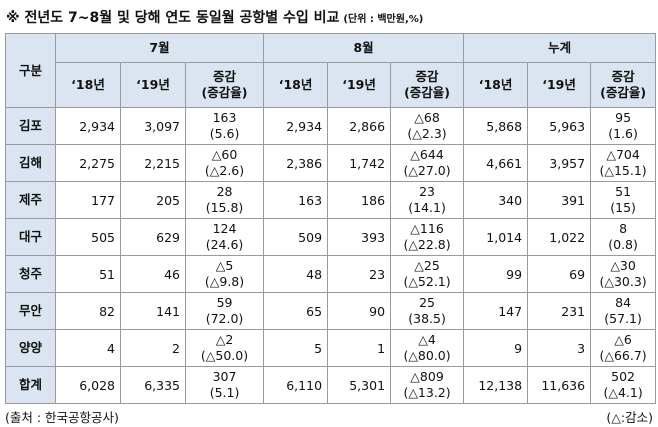  What do you see at coordinates (359, 348) in the screenshot?
I see `value-cell: 1` at bounding box center [359, 348].